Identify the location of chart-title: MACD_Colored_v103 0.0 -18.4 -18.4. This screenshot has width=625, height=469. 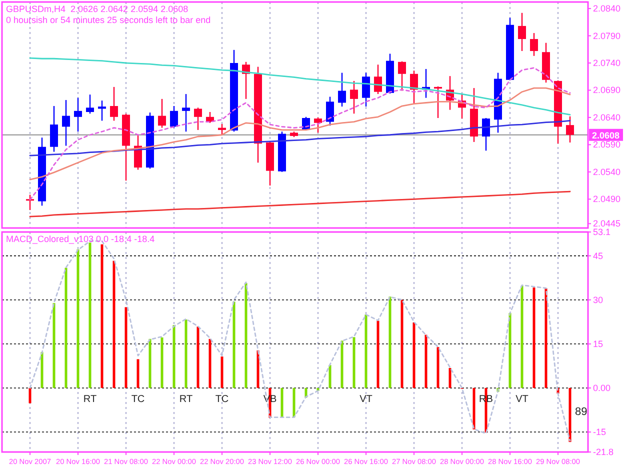
(80, 239).